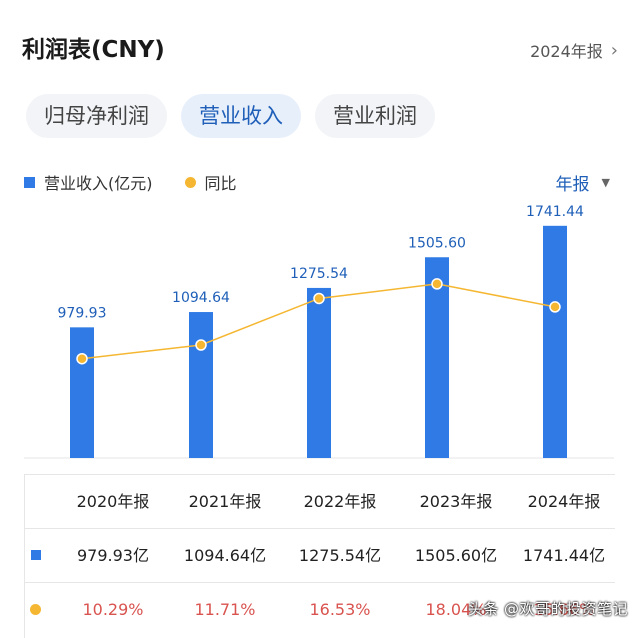 This screenshot has width=640, height=638. I want to click on table-header-cell: 2020年报, so click(113, 501).